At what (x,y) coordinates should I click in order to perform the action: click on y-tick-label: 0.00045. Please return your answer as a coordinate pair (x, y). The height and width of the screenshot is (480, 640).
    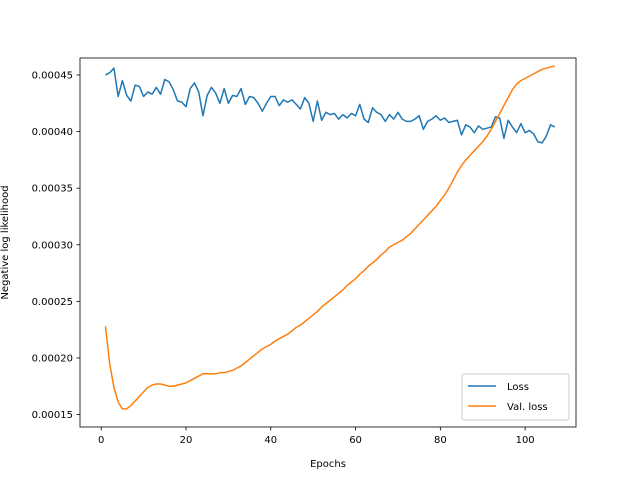
    Looking at the image, I should click on (52, 75).